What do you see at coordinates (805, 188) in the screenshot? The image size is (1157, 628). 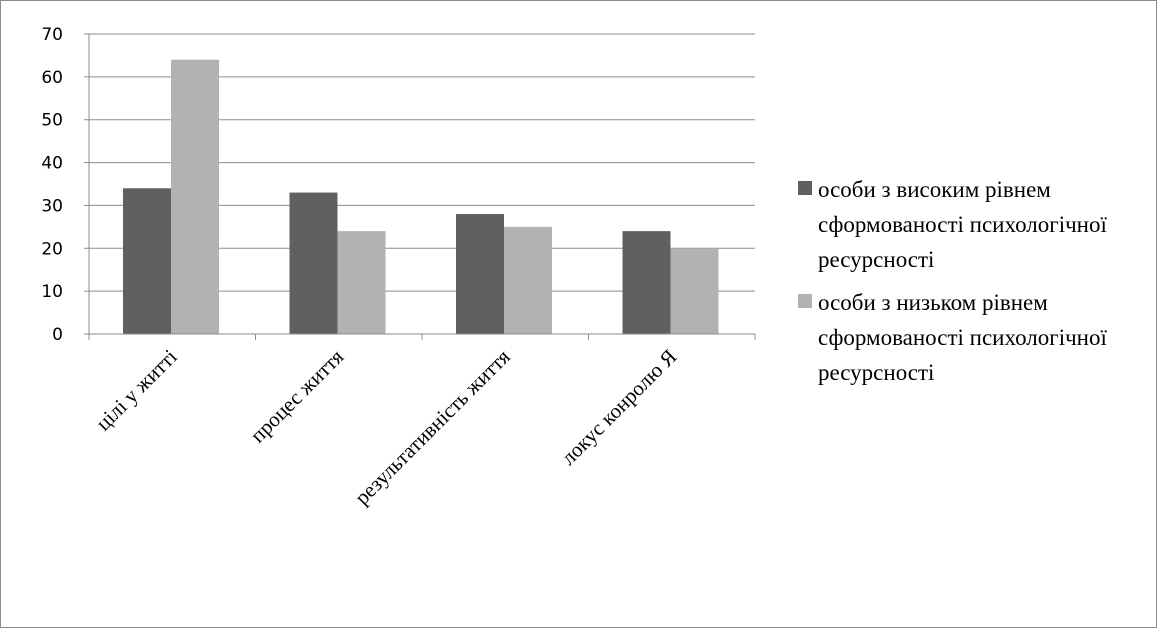 I see `legend-swatch-high` at bounding box center [805, 188].